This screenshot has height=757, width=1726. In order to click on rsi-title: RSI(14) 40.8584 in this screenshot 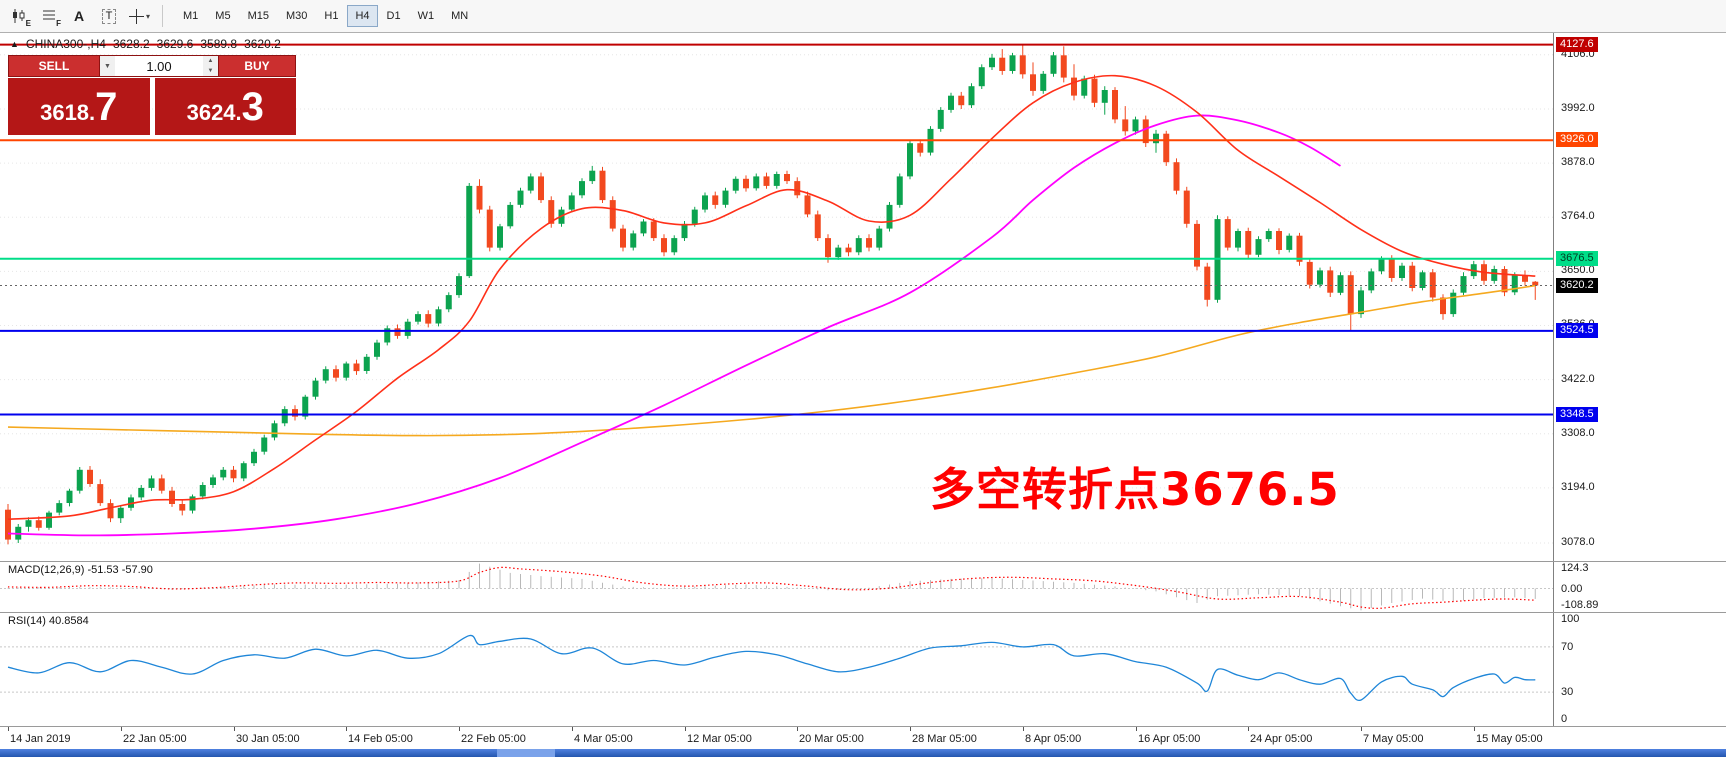, I will do `click(48, 621)`.